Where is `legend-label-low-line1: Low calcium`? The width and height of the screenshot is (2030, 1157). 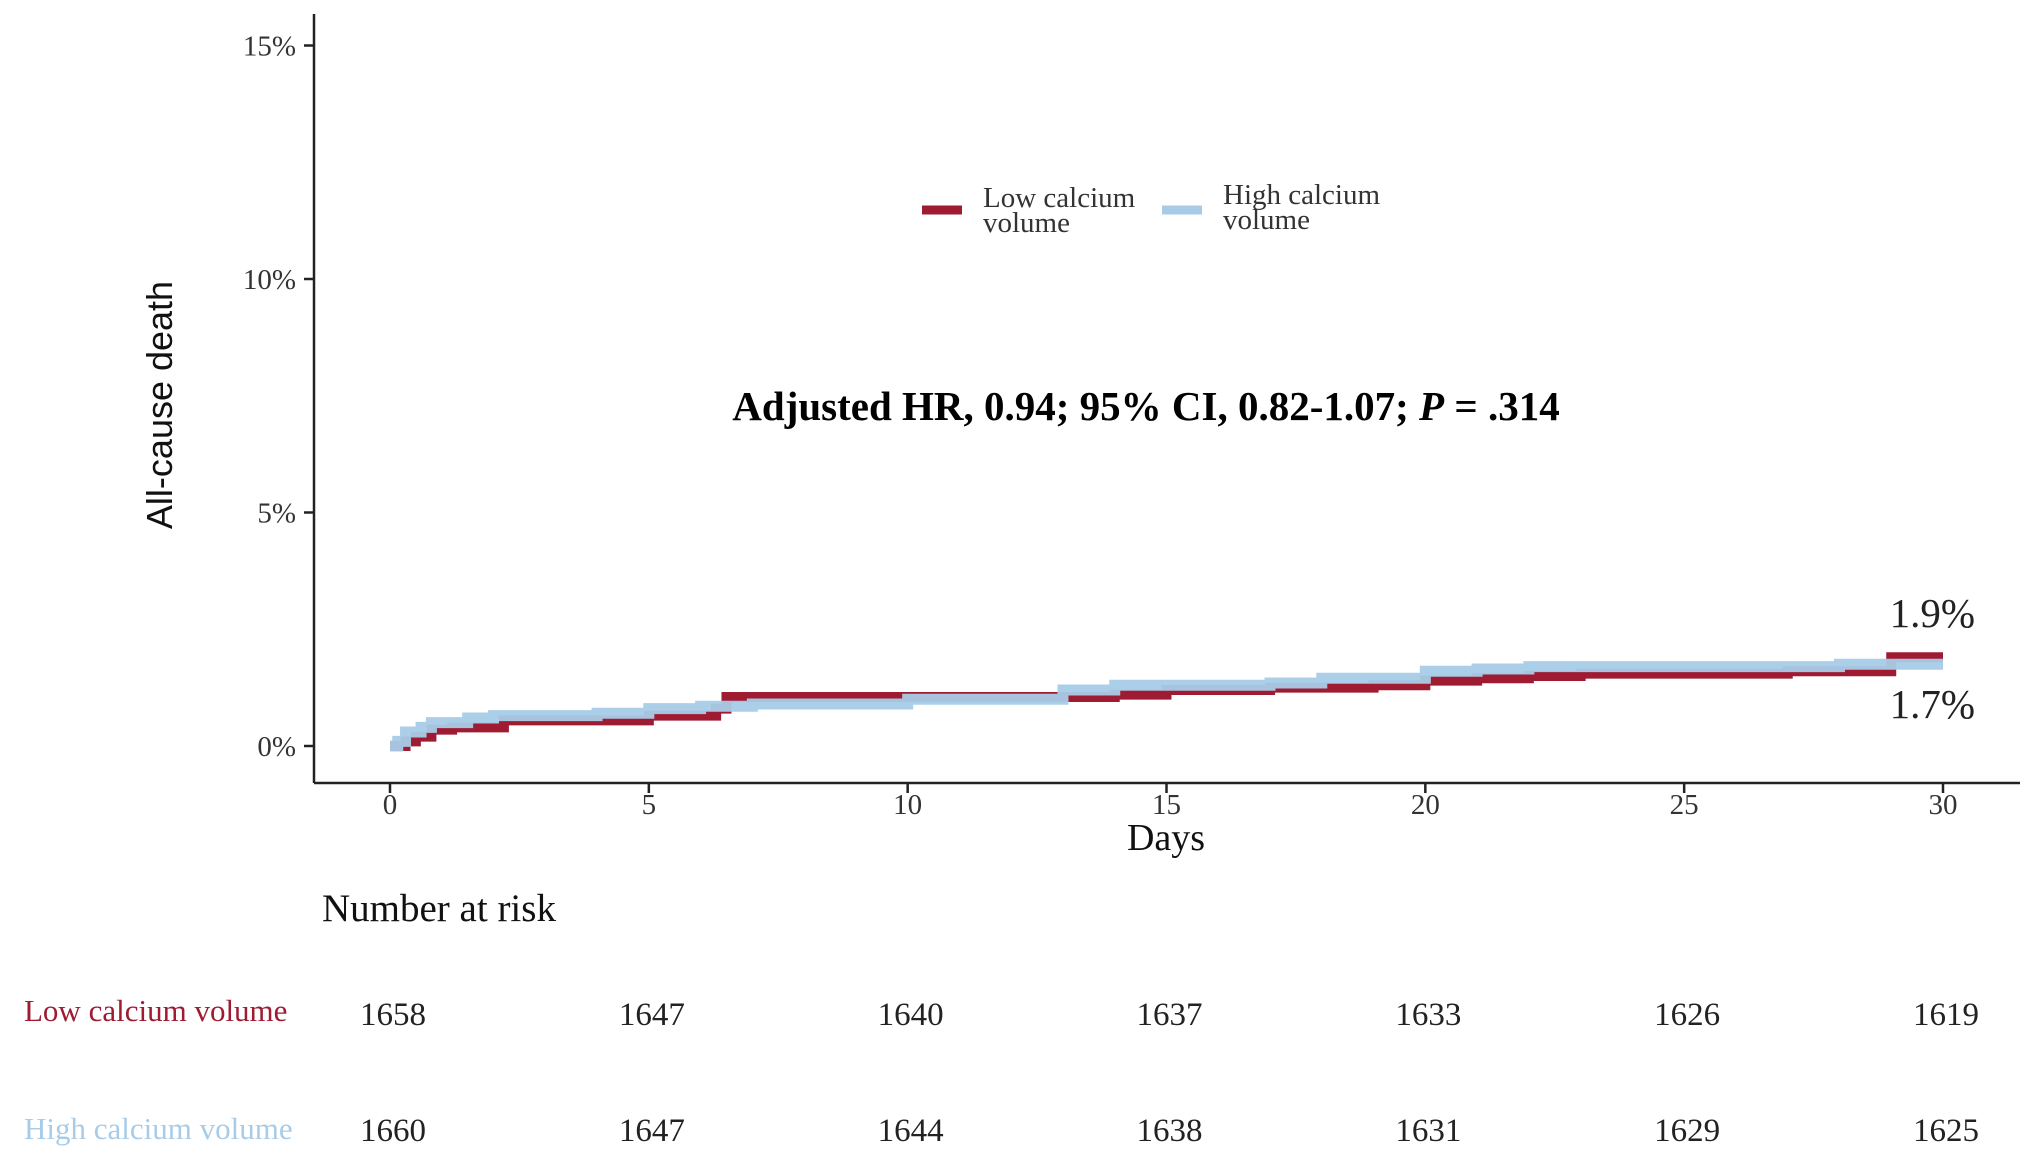 legend-label-low-line1: Low calcium is located at coordinates (1059, 198).